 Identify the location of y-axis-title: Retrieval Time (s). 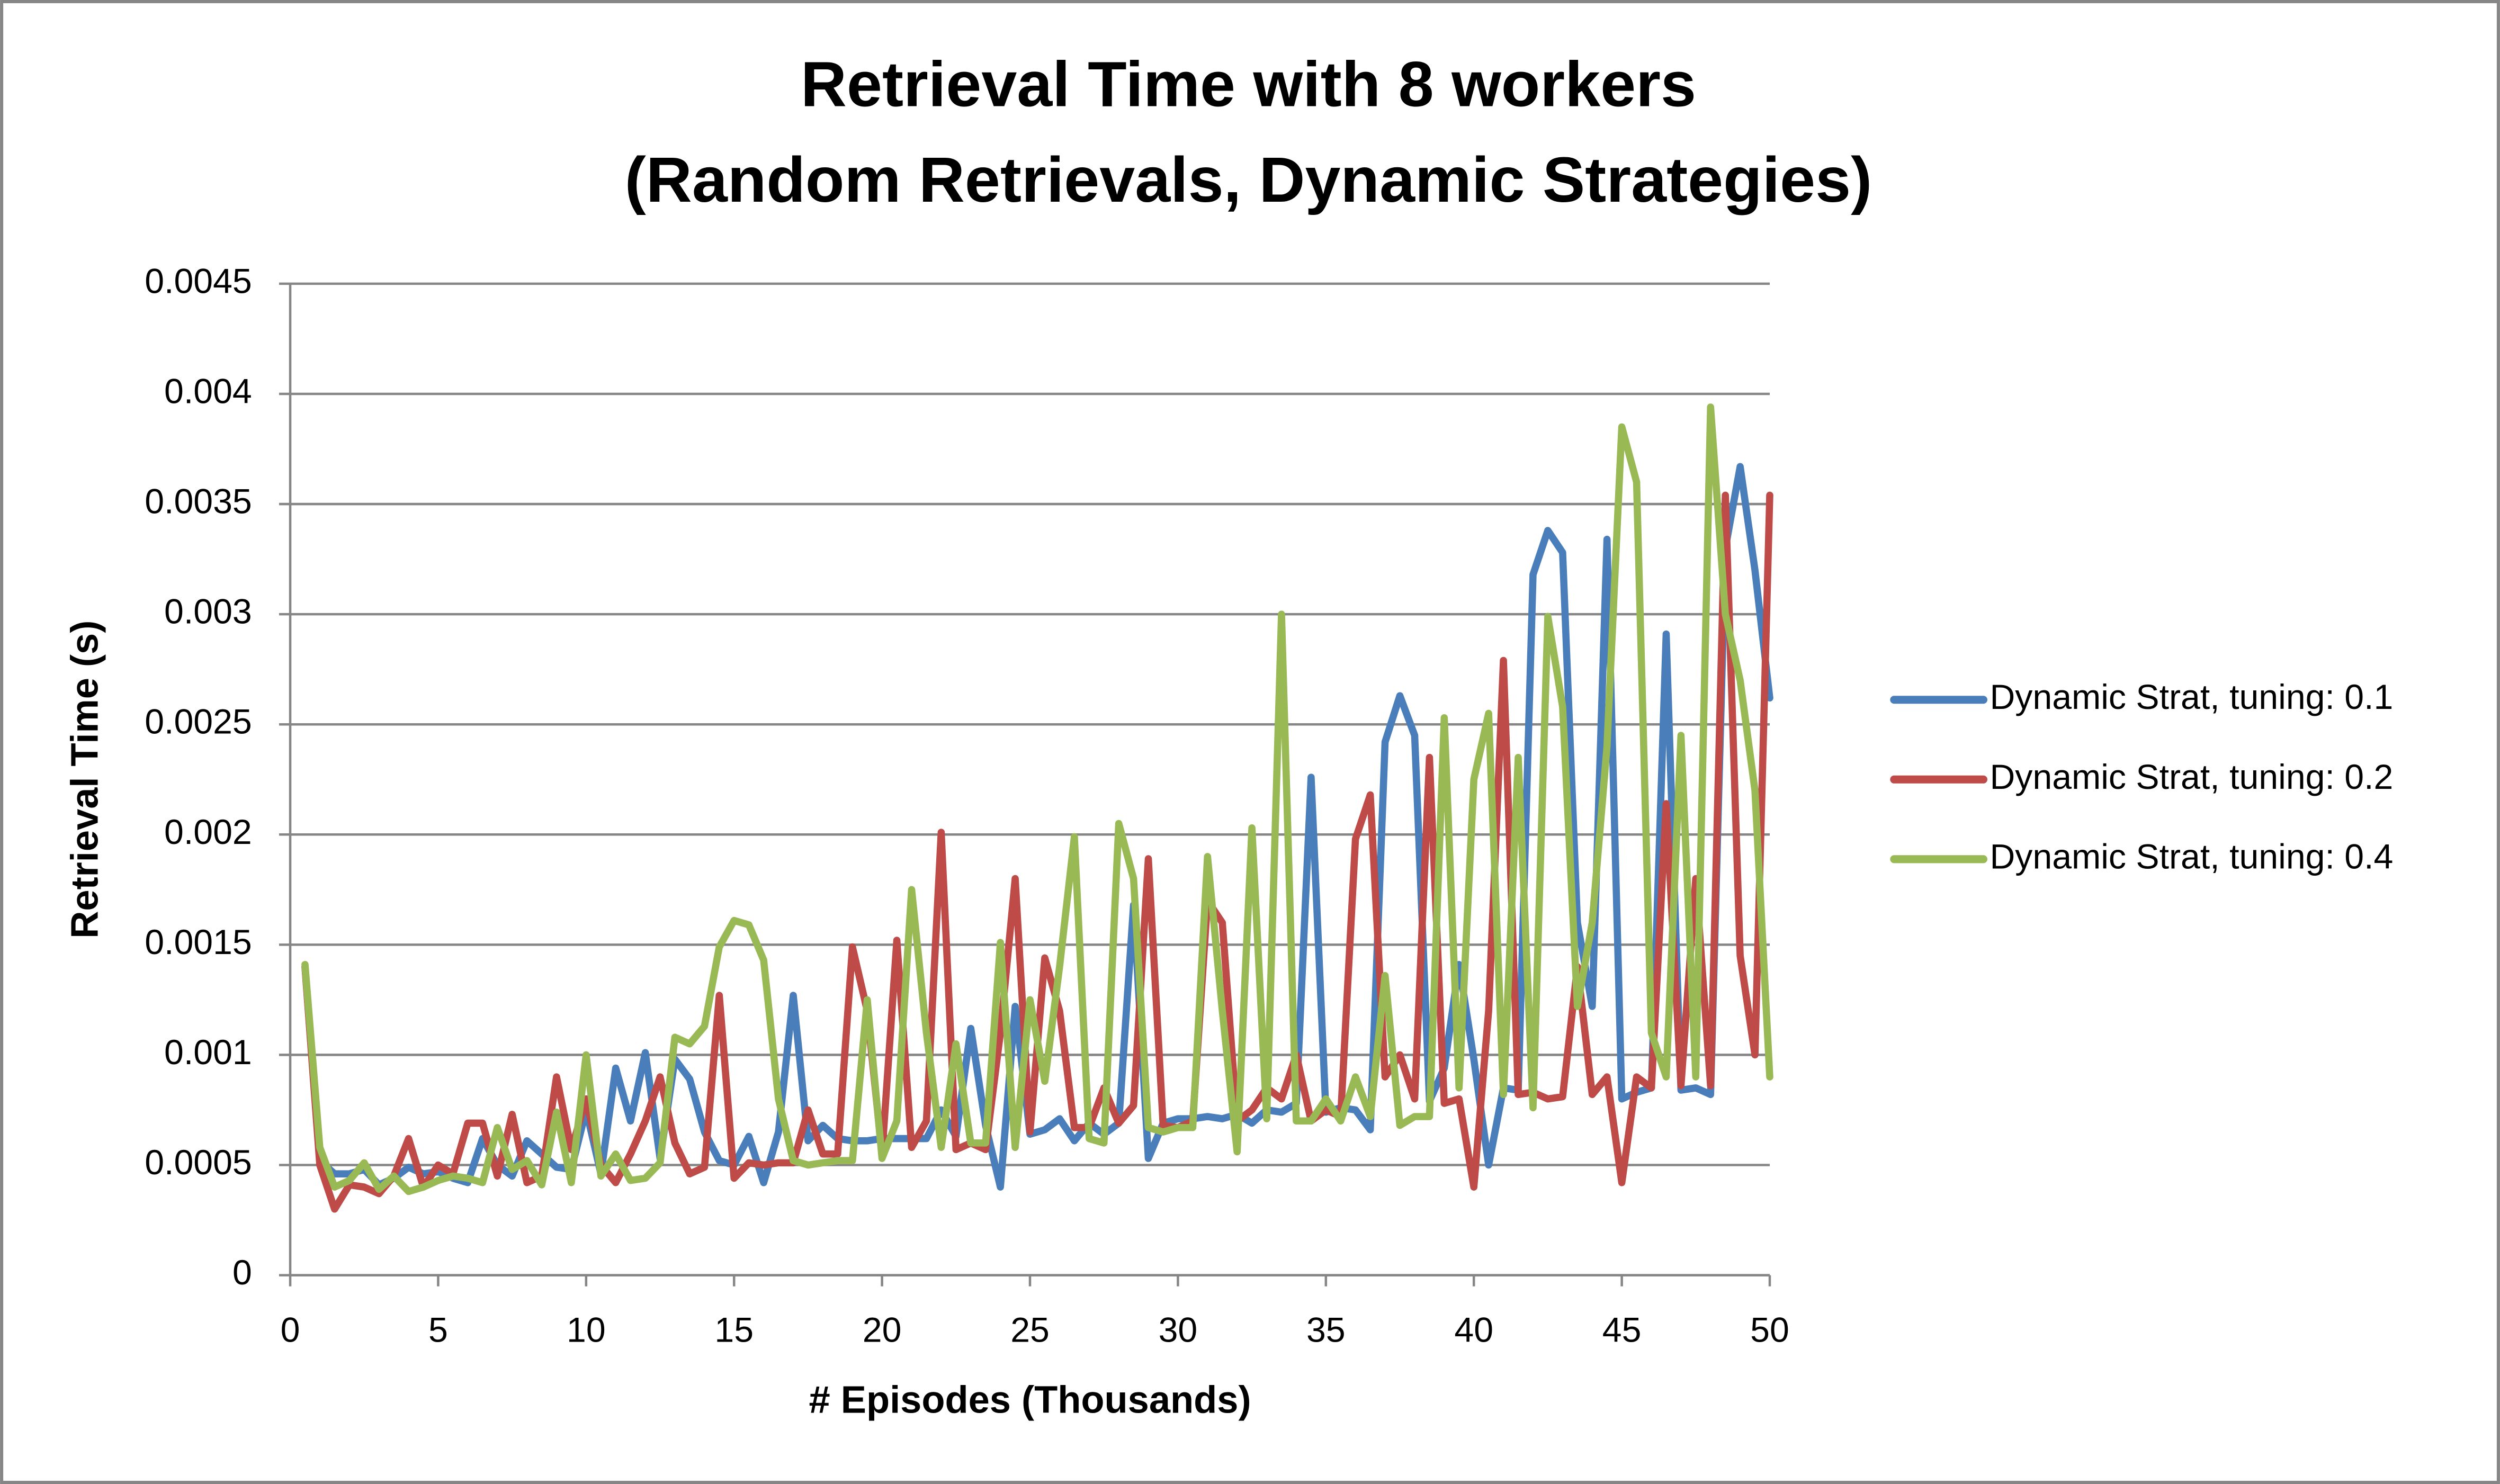
(85, 779).